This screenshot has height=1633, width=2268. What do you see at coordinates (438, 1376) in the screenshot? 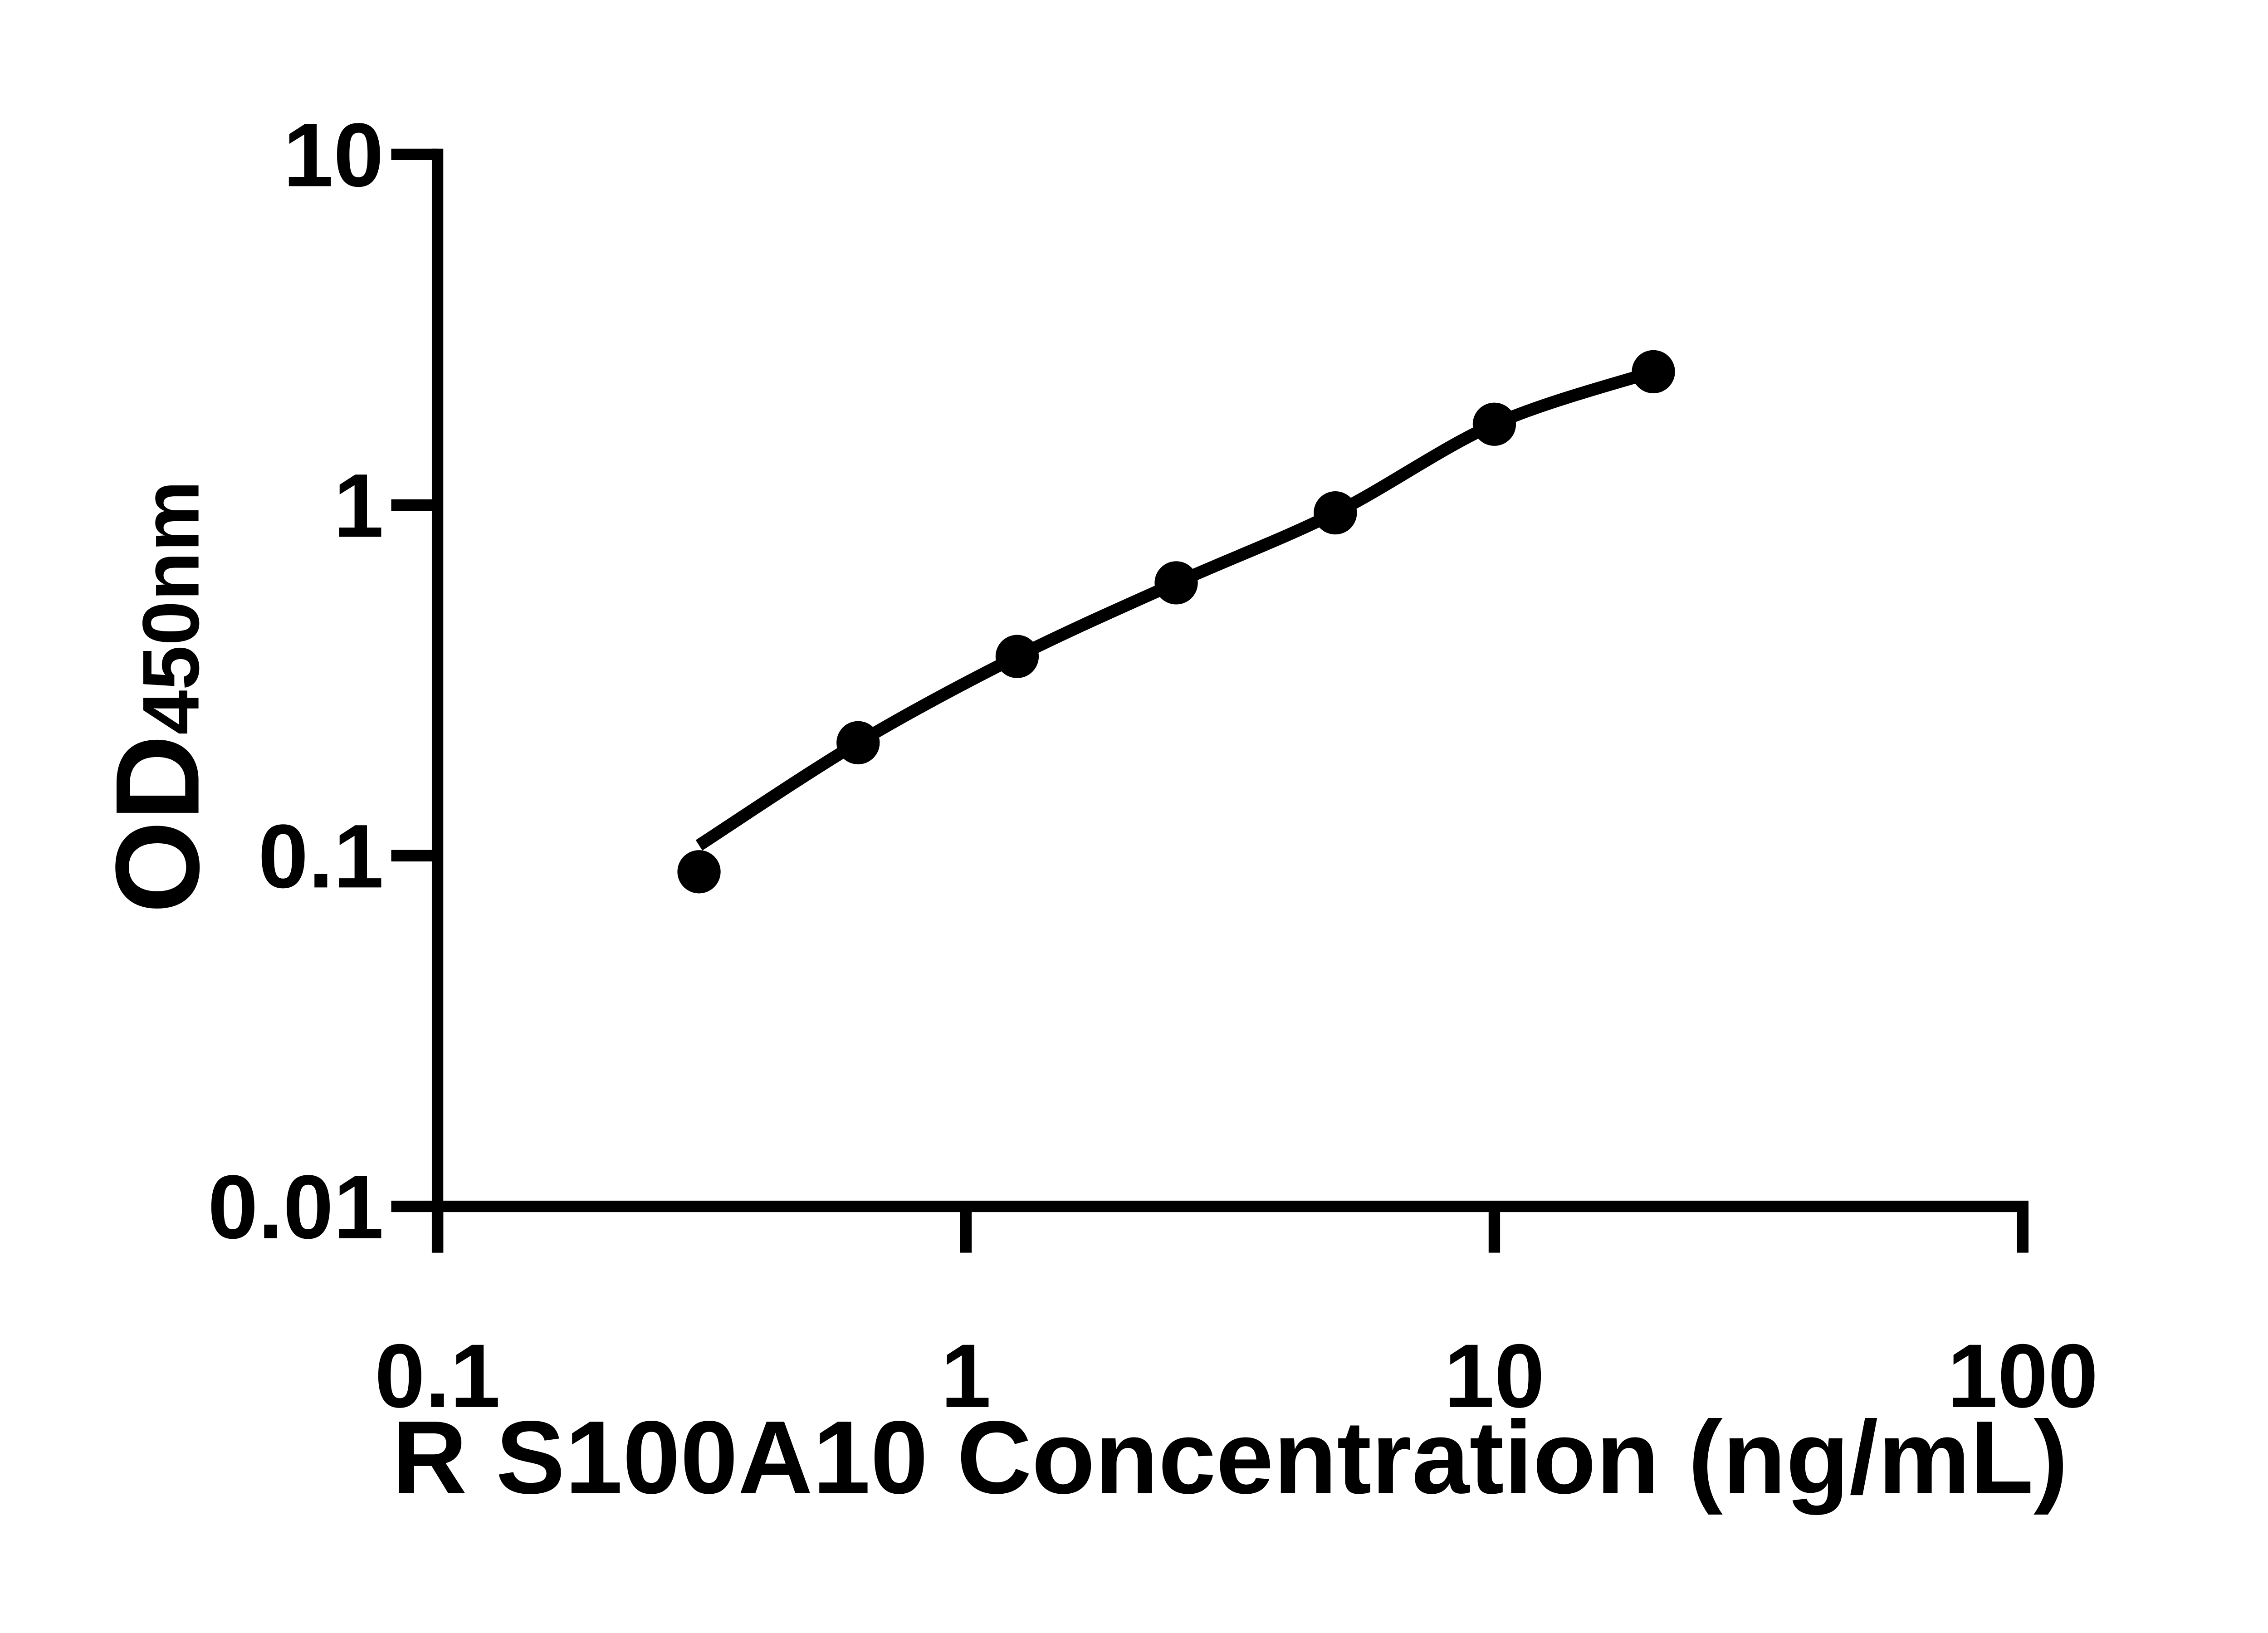
I see `x-tick-label: 0.1` at bounding box center [438, 1376].